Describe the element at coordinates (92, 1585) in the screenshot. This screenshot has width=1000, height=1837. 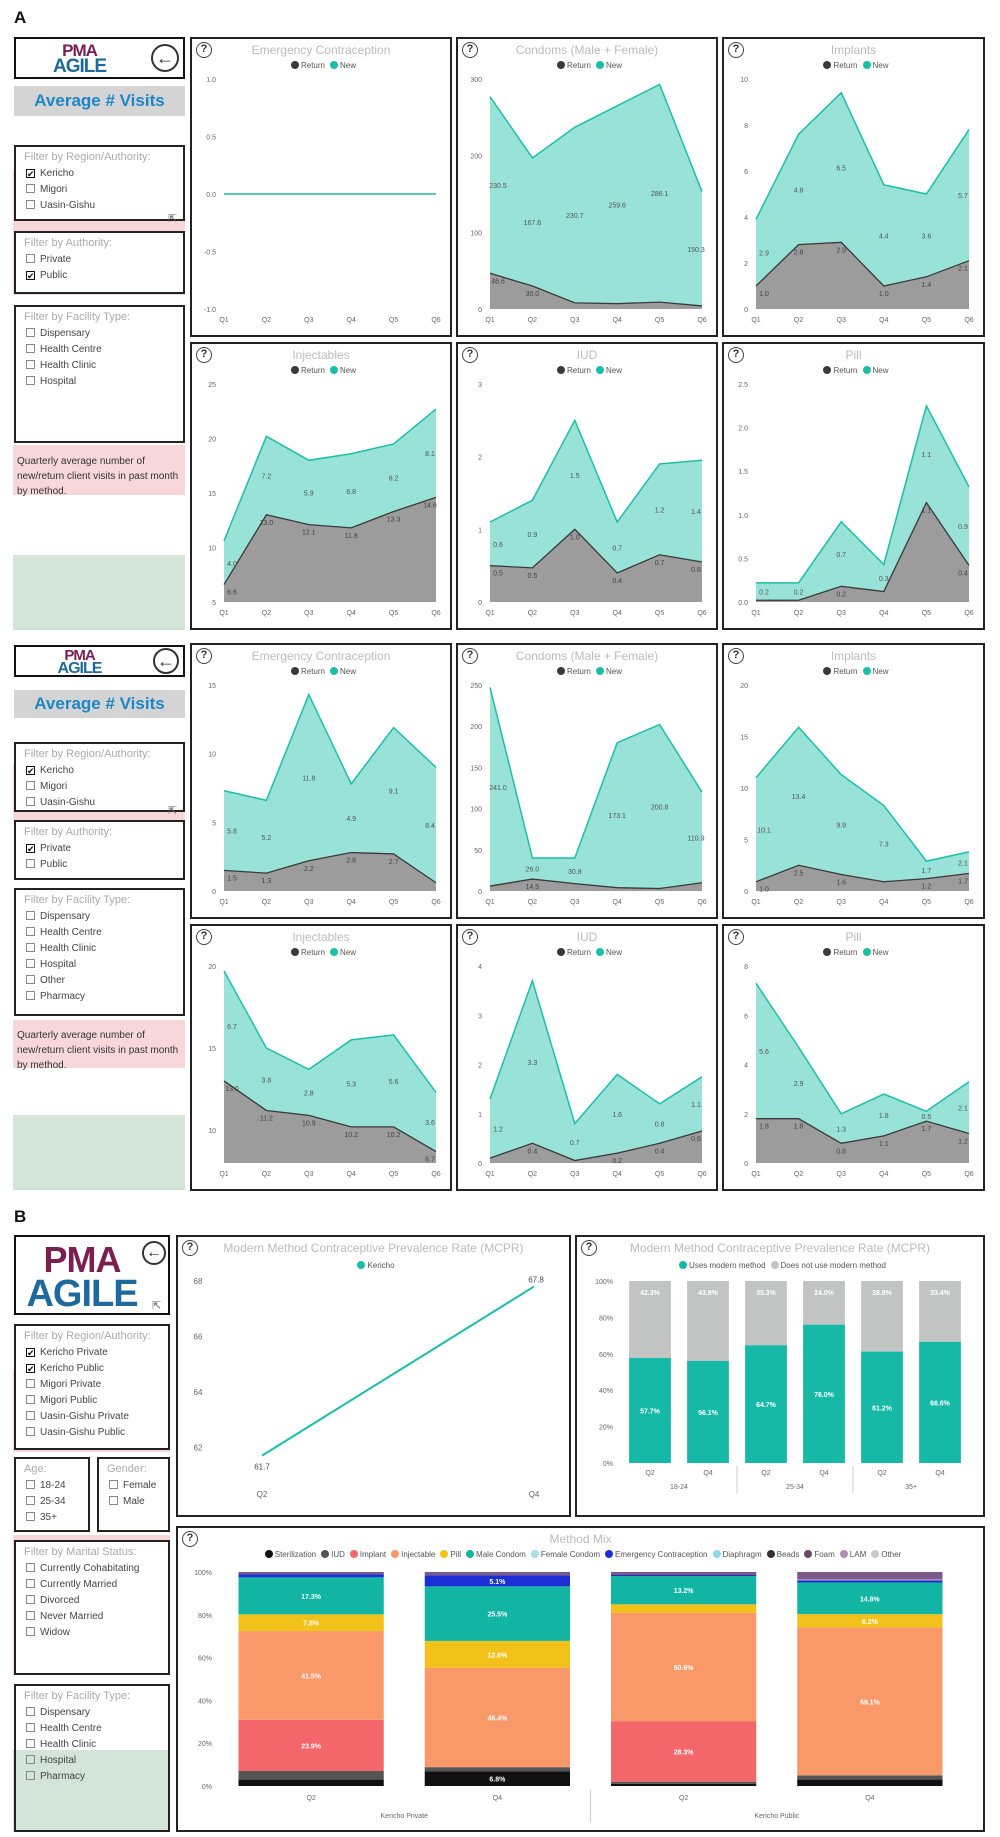
I see `filter-option: Currently Married` at that location.